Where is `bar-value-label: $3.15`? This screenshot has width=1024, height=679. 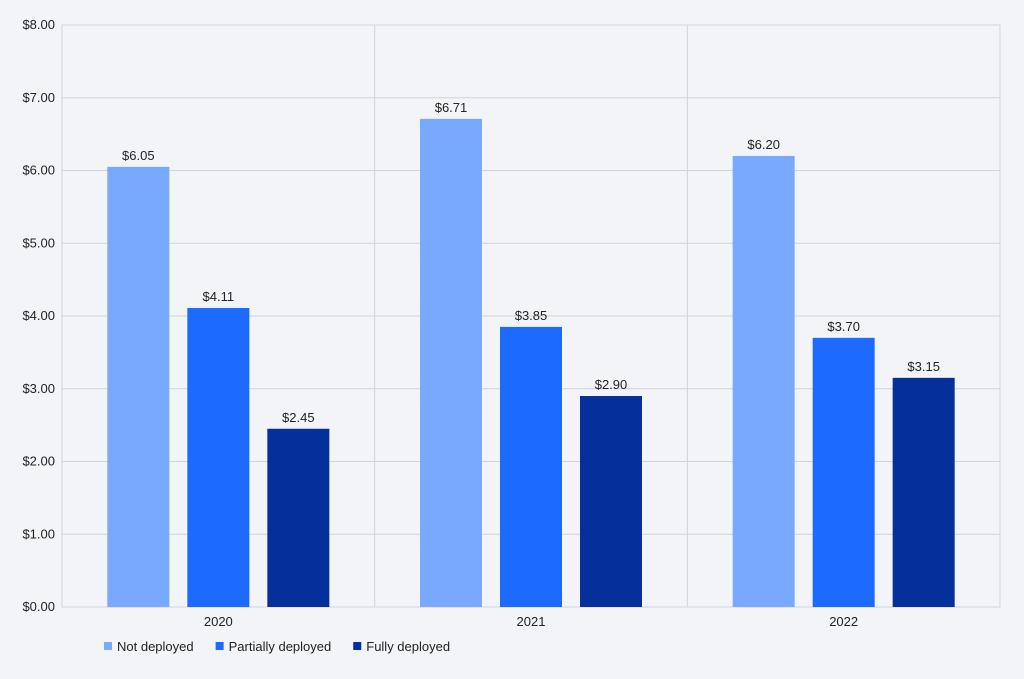
bar-value-label: $3.15 is located at coordinates (923, 366).